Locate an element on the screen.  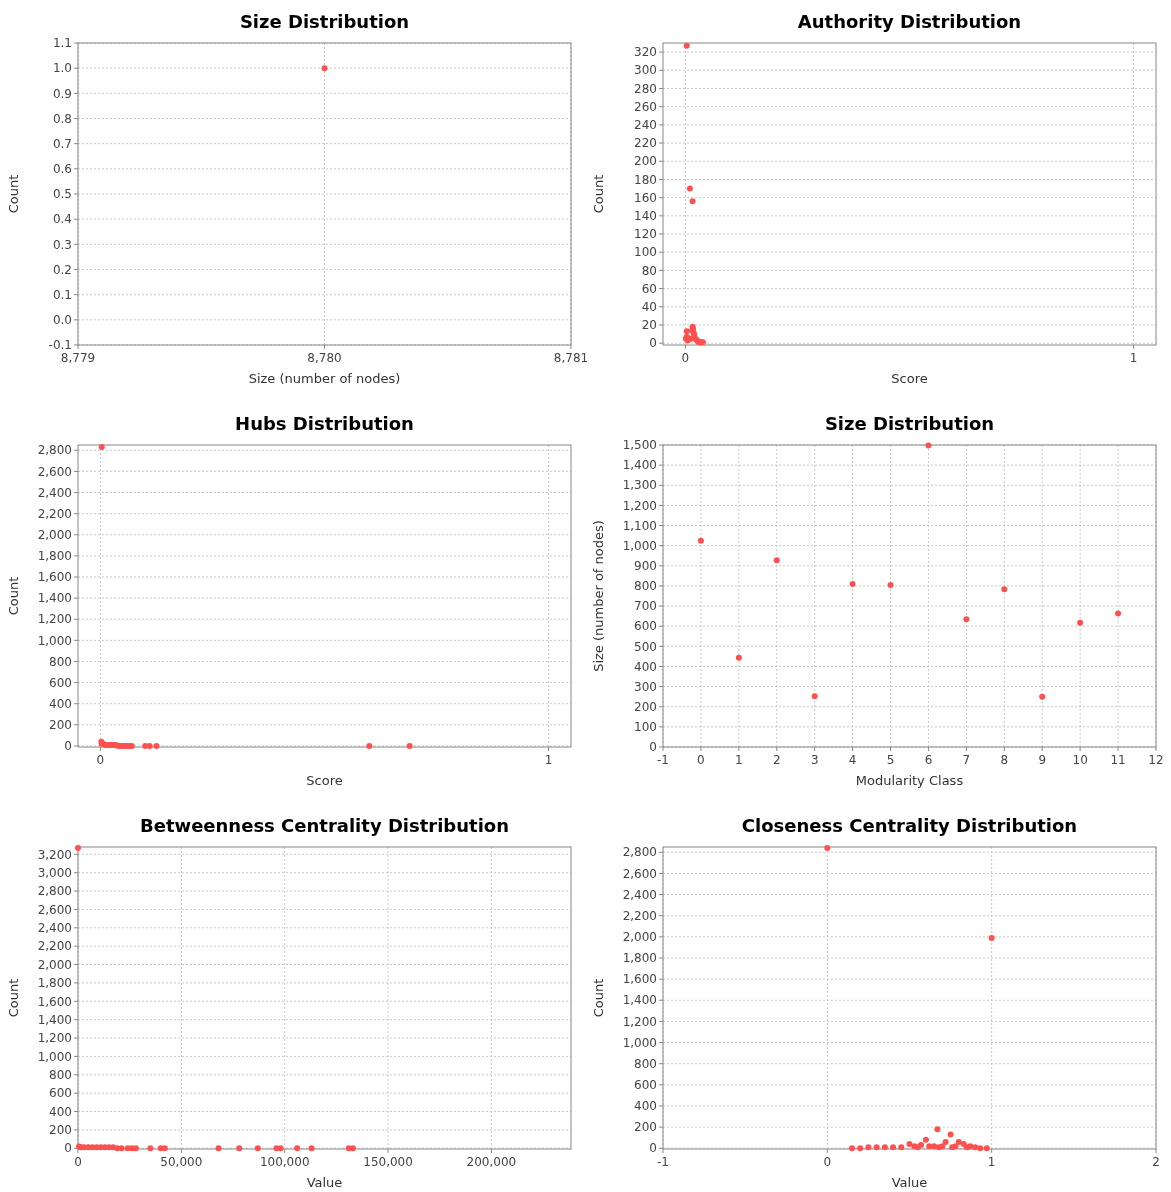
y-tick-label: 60 is located at coordinates (649, 288).